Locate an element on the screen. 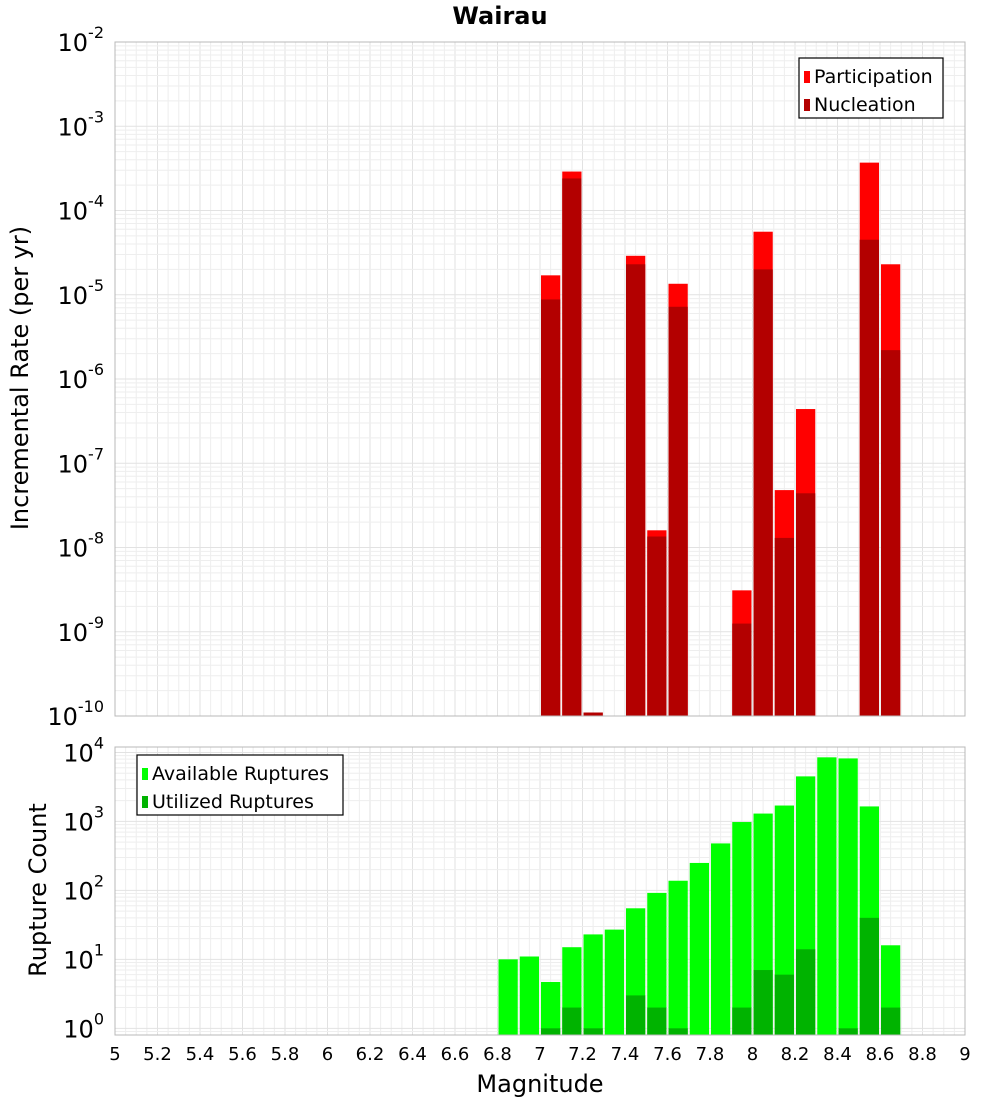  x-tick-label: 8.2 is located at coordinates (795, 1054).